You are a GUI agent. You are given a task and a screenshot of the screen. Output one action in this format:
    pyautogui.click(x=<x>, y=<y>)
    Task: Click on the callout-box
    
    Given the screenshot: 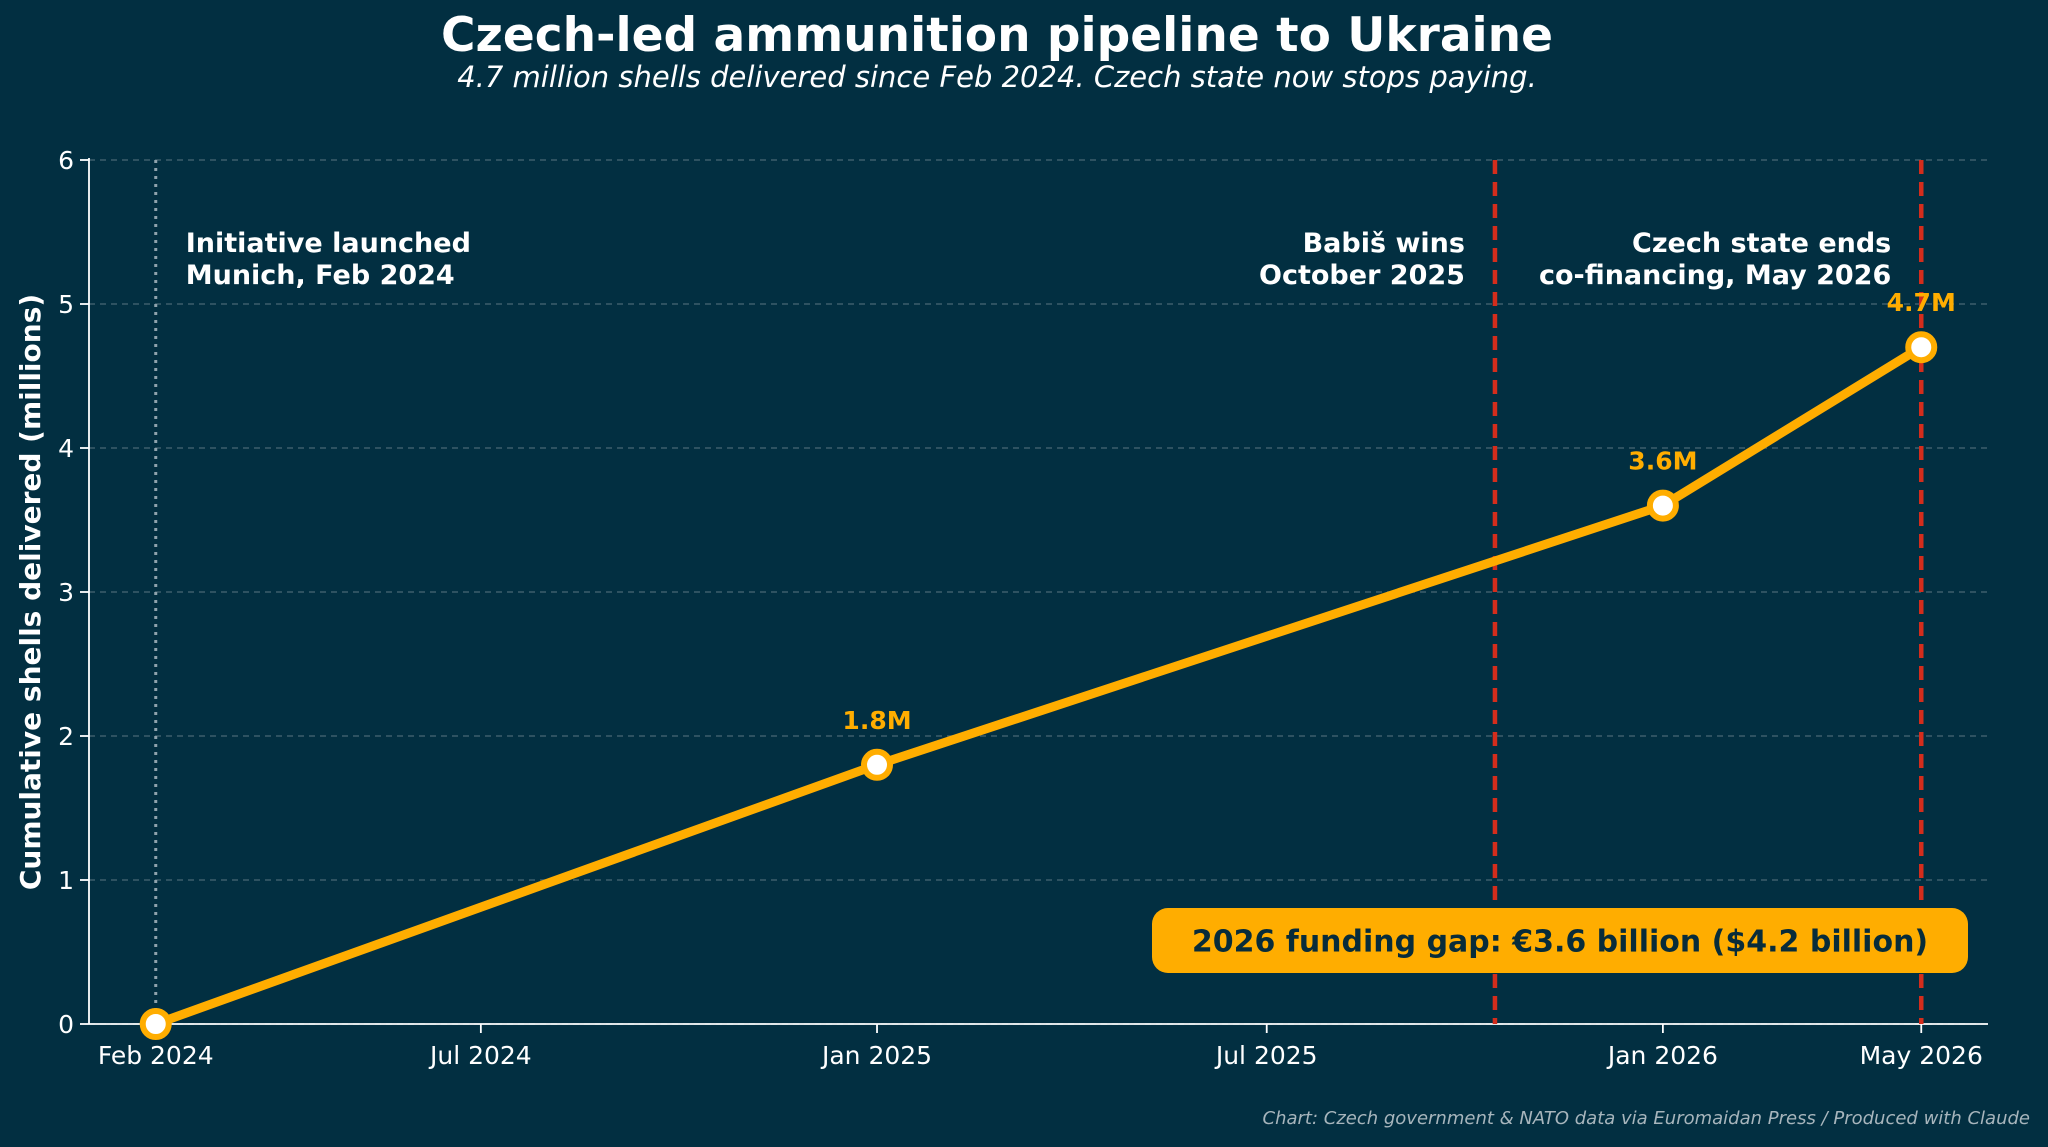 What is the action you would take?
    pyautogui.click(x=1560, y=940)
    